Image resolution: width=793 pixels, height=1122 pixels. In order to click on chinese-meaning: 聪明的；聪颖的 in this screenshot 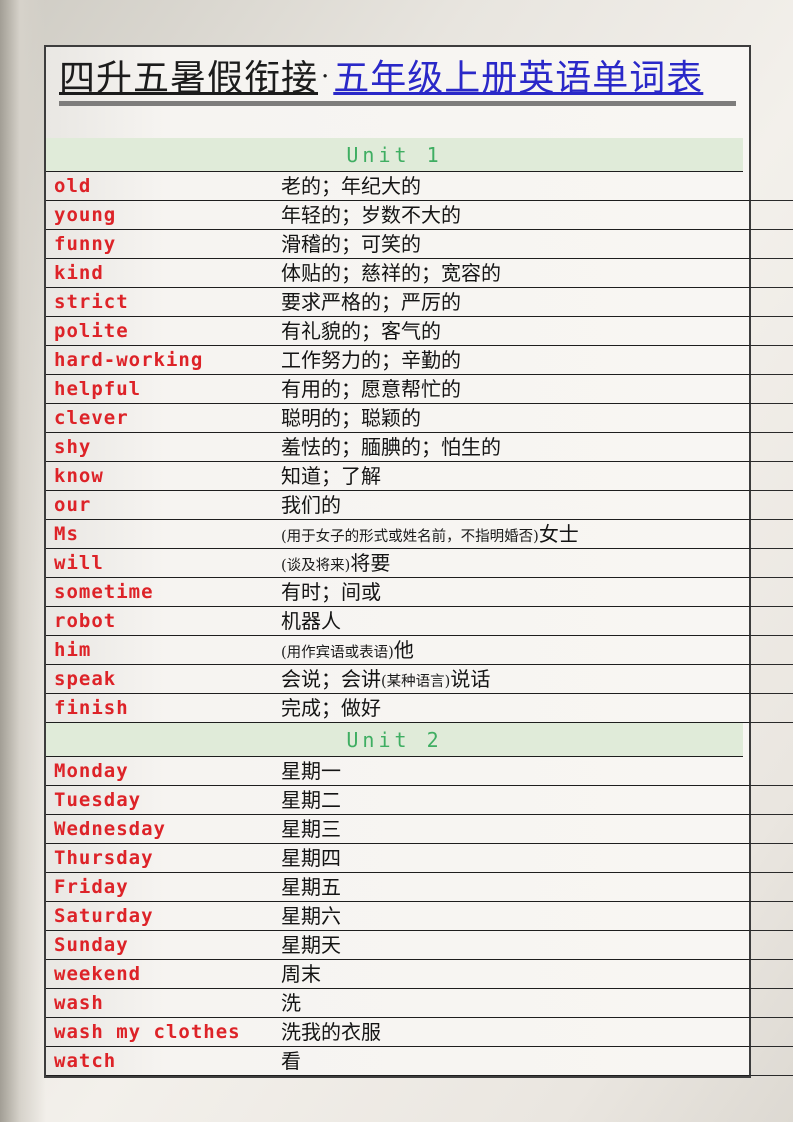, I will do `click(515, 418)`.